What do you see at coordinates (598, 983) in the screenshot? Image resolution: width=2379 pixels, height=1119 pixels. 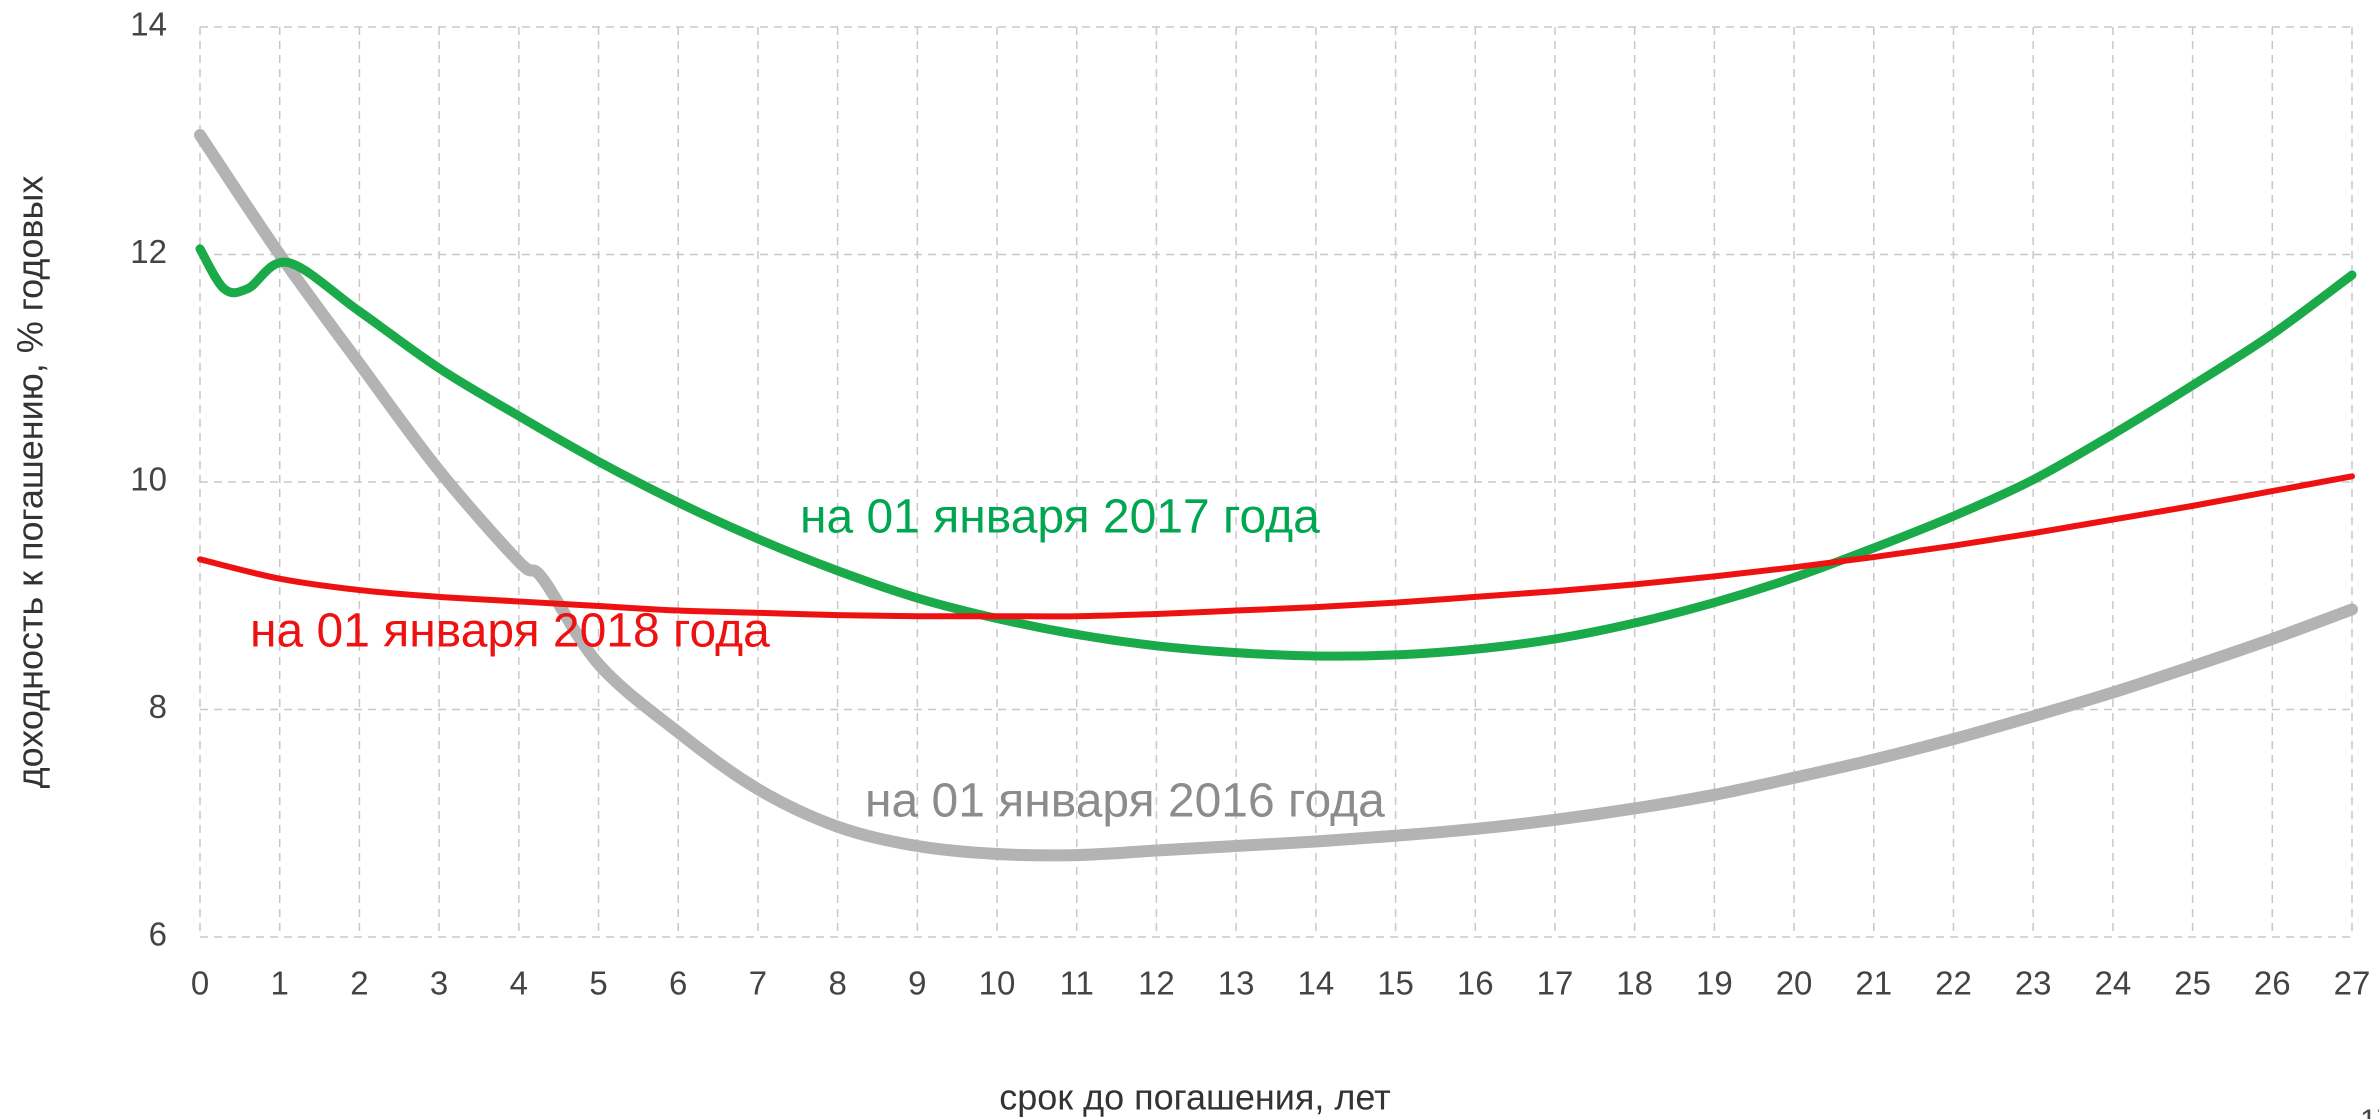 I see `x-tick-label: 5` at bounding box center [598, 983].